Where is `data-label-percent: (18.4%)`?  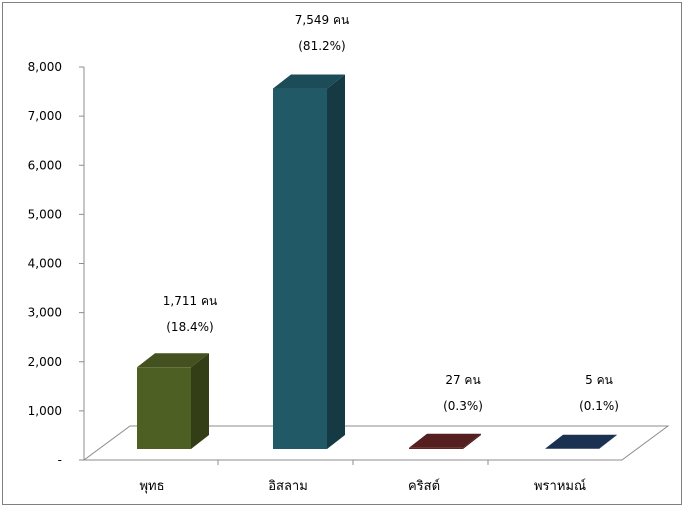
data-label-percent: (18.4%) is located at coordinates (189, 327).